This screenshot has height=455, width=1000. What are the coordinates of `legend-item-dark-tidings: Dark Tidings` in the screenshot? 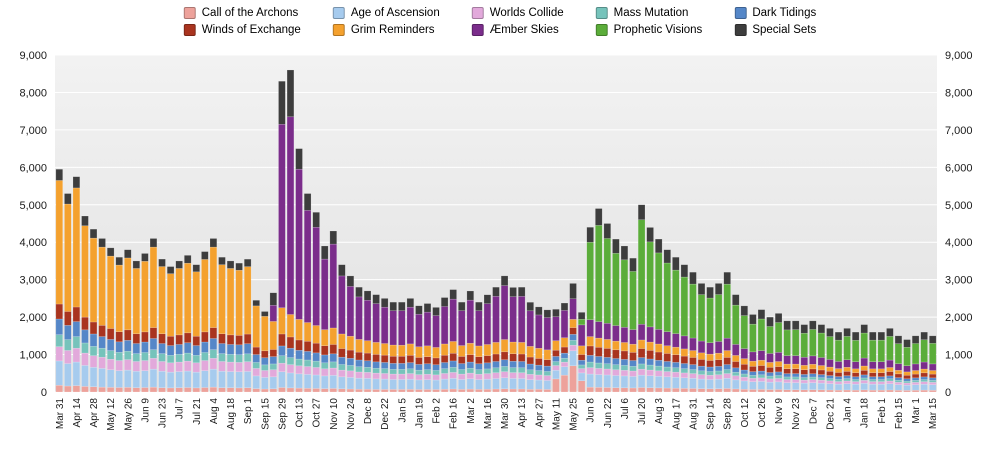 It's located at (775, 13).